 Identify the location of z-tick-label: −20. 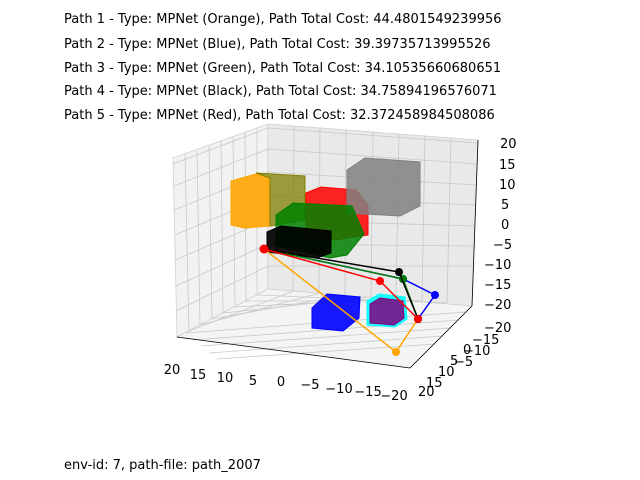
(497, 305).